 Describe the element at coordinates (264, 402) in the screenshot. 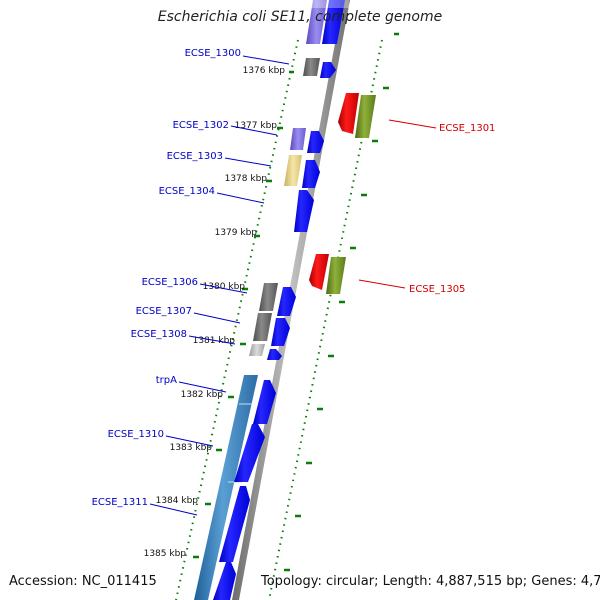

I see `gene-trpa-arrow` at that location.